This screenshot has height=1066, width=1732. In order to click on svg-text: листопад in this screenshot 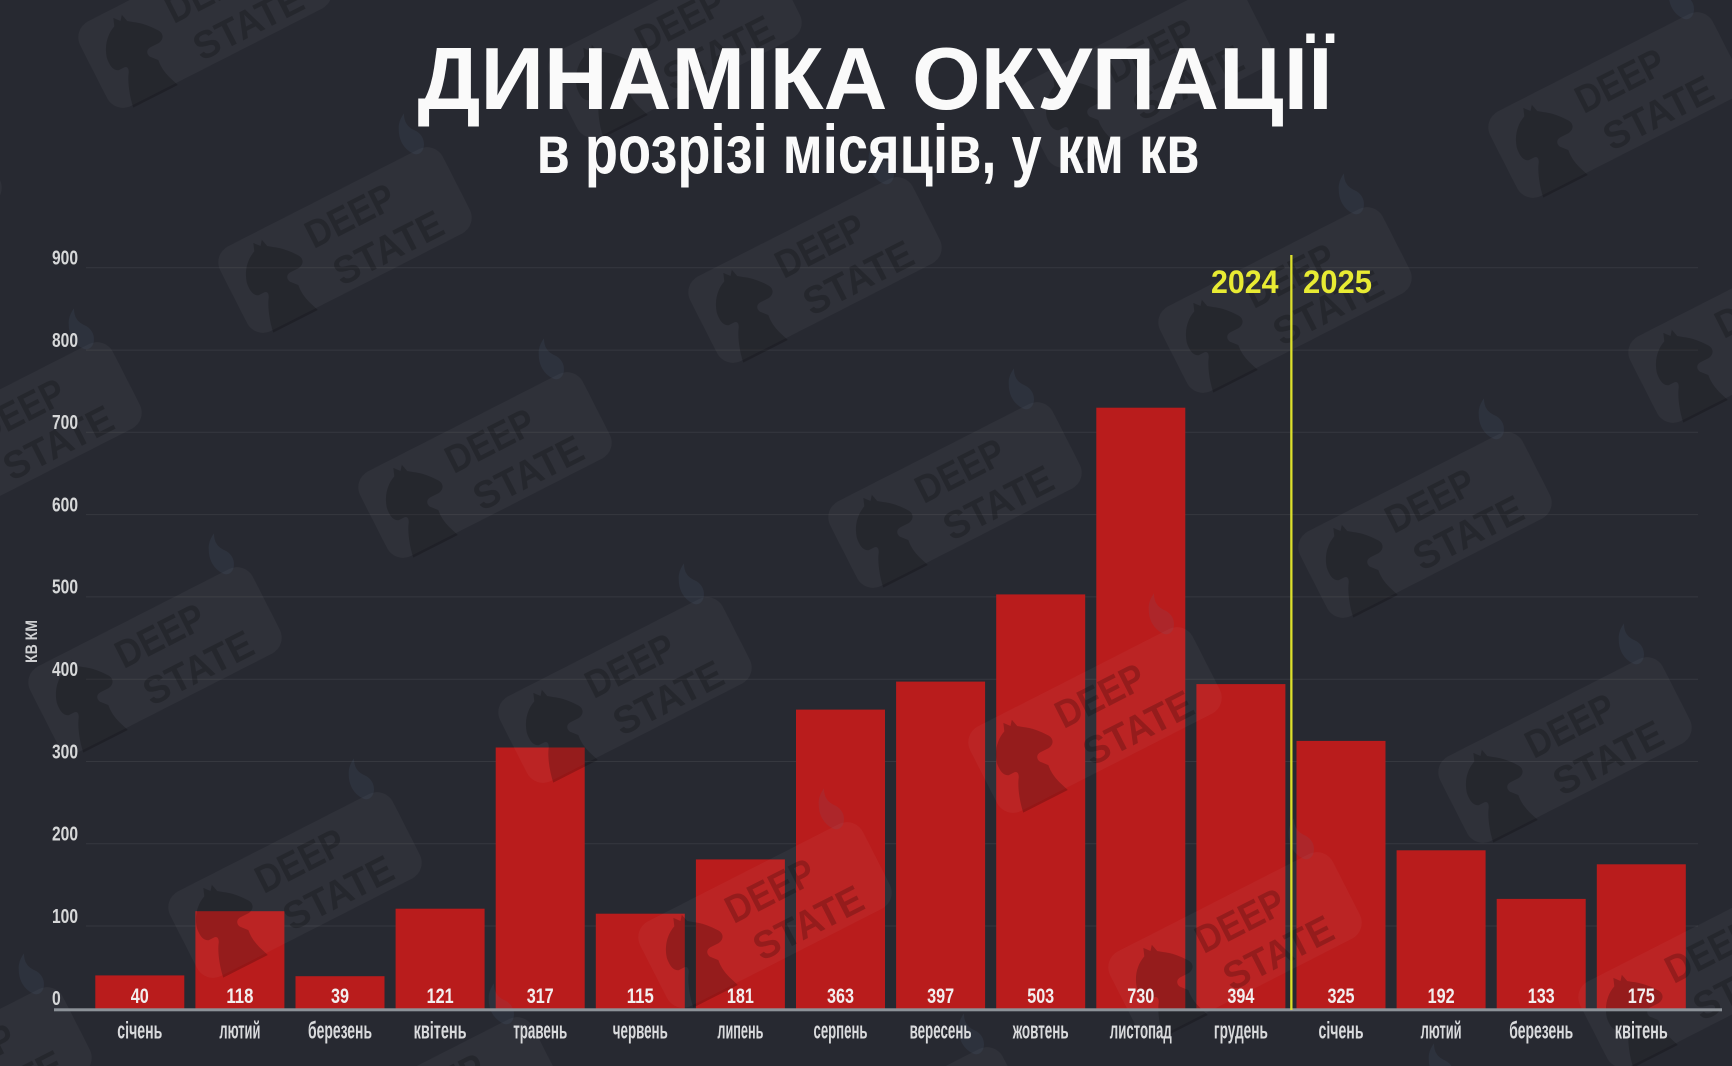, I will do `click(1141, 1030)`.